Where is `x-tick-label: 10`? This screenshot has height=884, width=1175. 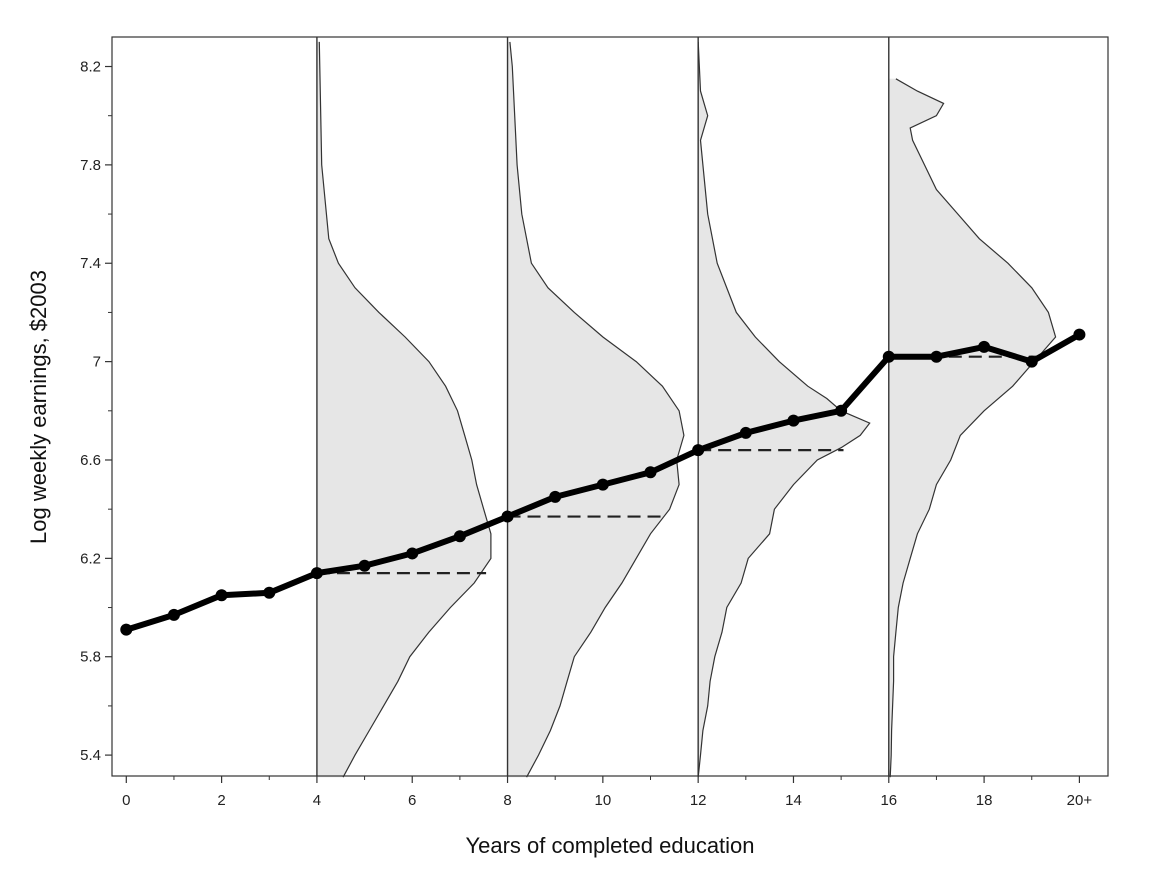
x-tick-label: 10 is located at coordinates (603, 800).